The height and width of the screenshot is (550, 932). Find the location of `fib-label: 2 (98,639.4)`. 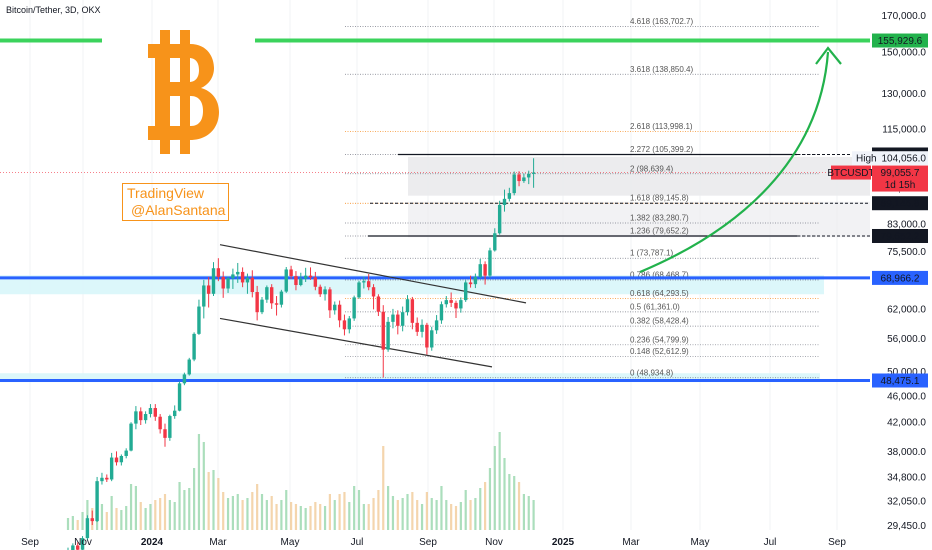

fib-label: 2 (98,639.4) is located at coordinates (651, 168).